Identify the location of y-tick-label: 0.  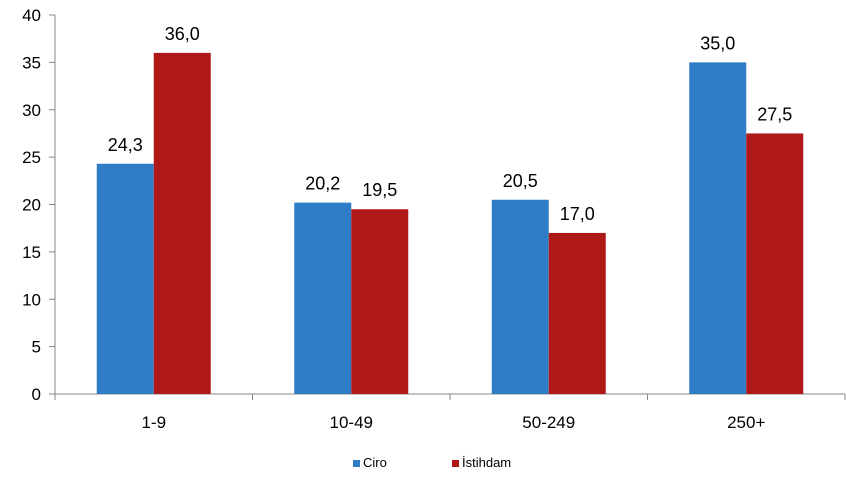
(36, 394).